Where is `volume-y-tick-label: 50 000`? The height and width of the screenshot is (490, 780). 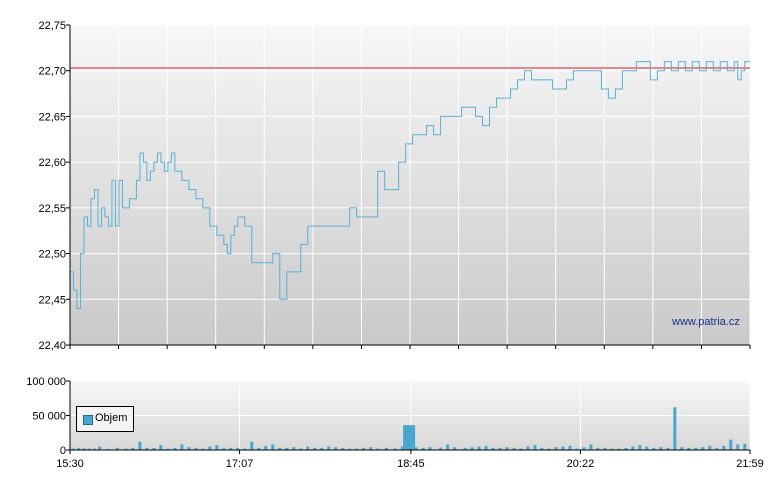 volume-y-tick-label: 50 000 is located at coordinates (49, 417).